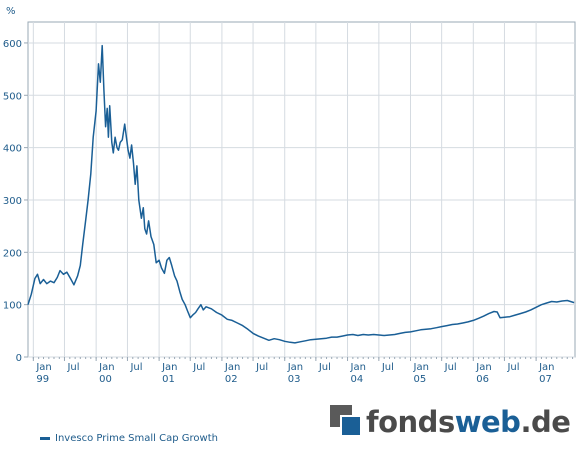 This screenshot has height=455, width=580. What do you see at coordinates (545, 379) in the screenshot?
I see `x-tick-year-label: 07` at bounding box center [545, 379].